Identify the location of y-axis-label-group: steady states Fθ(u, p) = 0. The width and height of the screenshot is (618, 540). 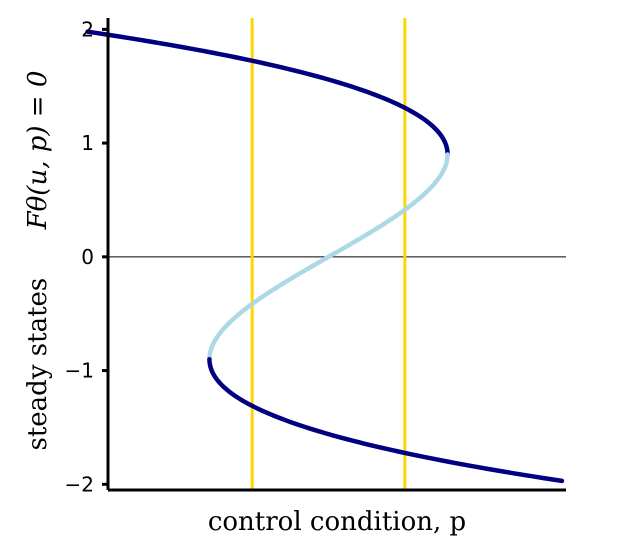
(38, 261).